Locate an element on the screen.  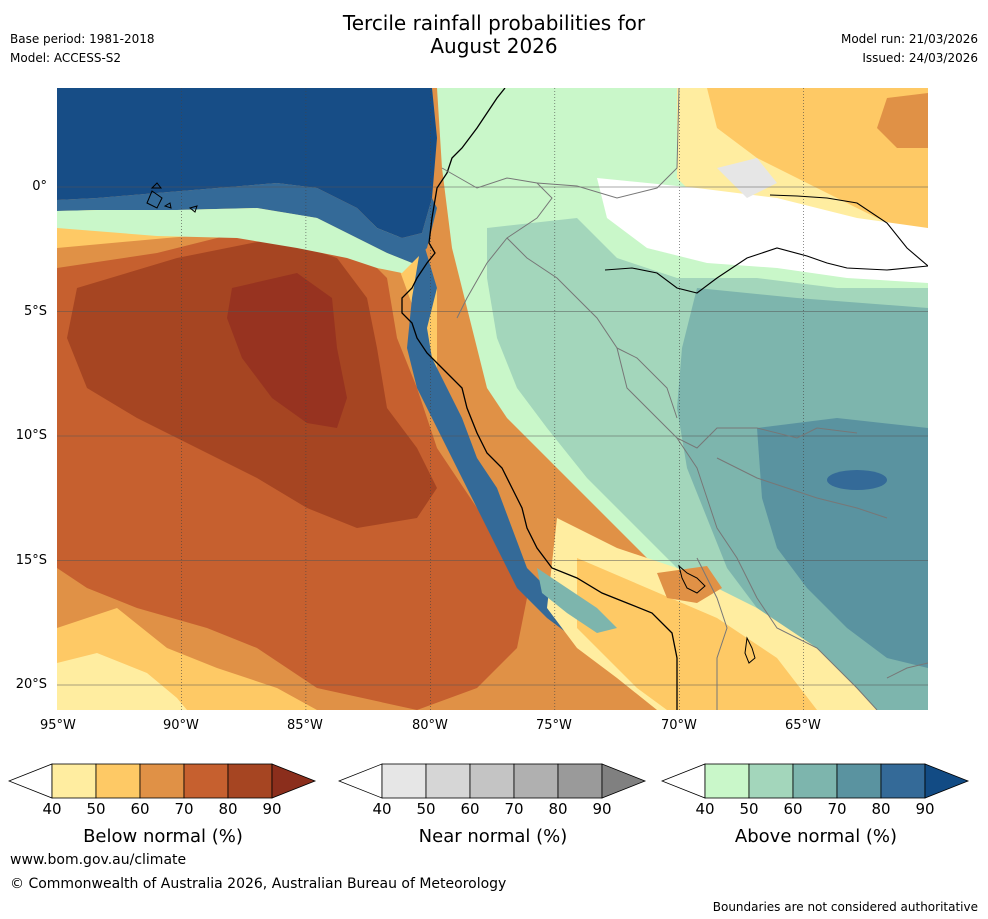
colorbar-near-tick-90: 90 is located at coordinates (602, 809).